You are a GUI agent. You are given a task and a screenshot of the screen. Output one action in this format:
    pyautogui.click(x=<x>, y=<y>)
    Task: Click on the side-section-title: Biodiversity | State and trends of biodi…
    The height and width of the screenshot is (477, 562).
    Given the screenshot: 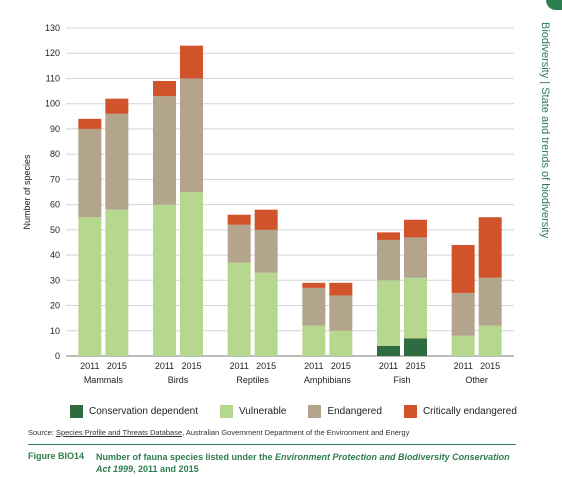 What is the action you would take?
    pyautogui.click(x=545, y=130)
    